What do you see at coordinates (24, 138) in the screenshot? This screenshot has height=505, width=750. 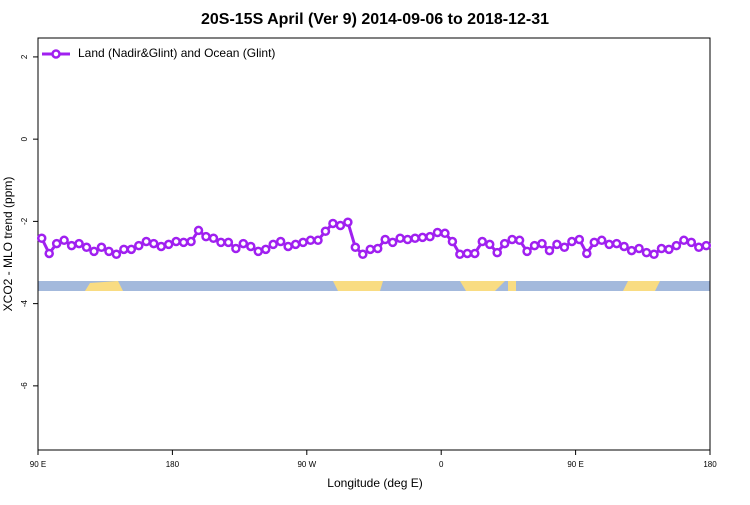 I see `y-tick-label: 0` at bounding box center [24, 138].